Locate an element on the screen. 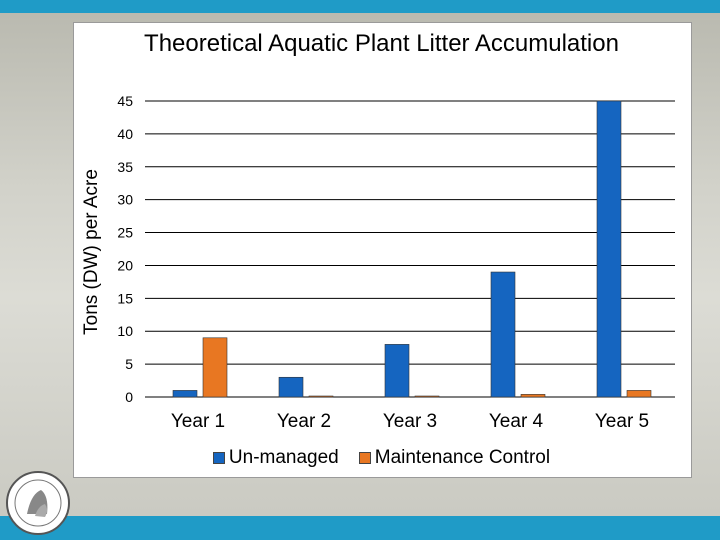  x-tick-label: Year 4 is located at coordinates (516, 421).